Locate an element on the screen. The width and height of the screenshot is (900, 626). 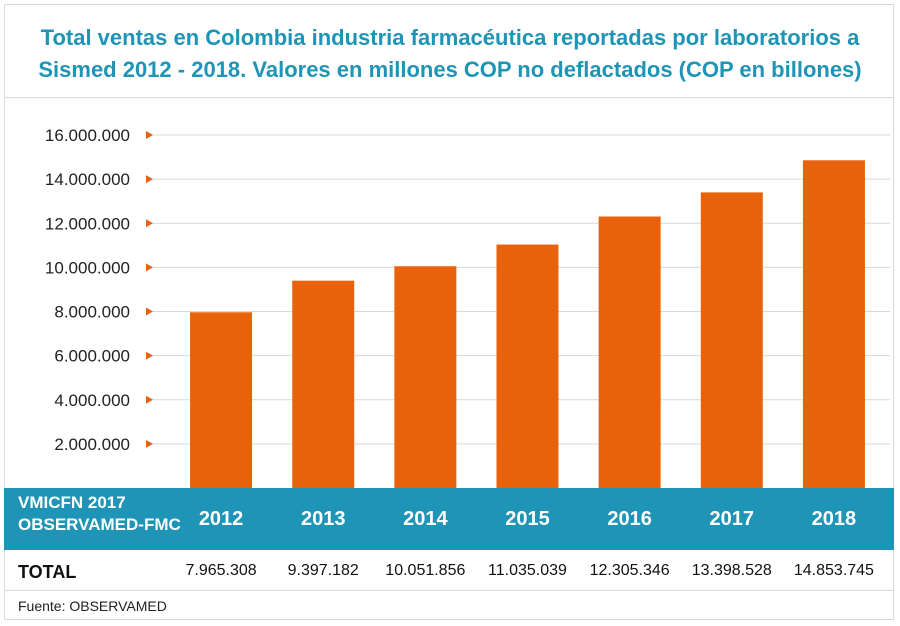
y-tick-label: 4.000.000 is located at coordinates (92, 400).